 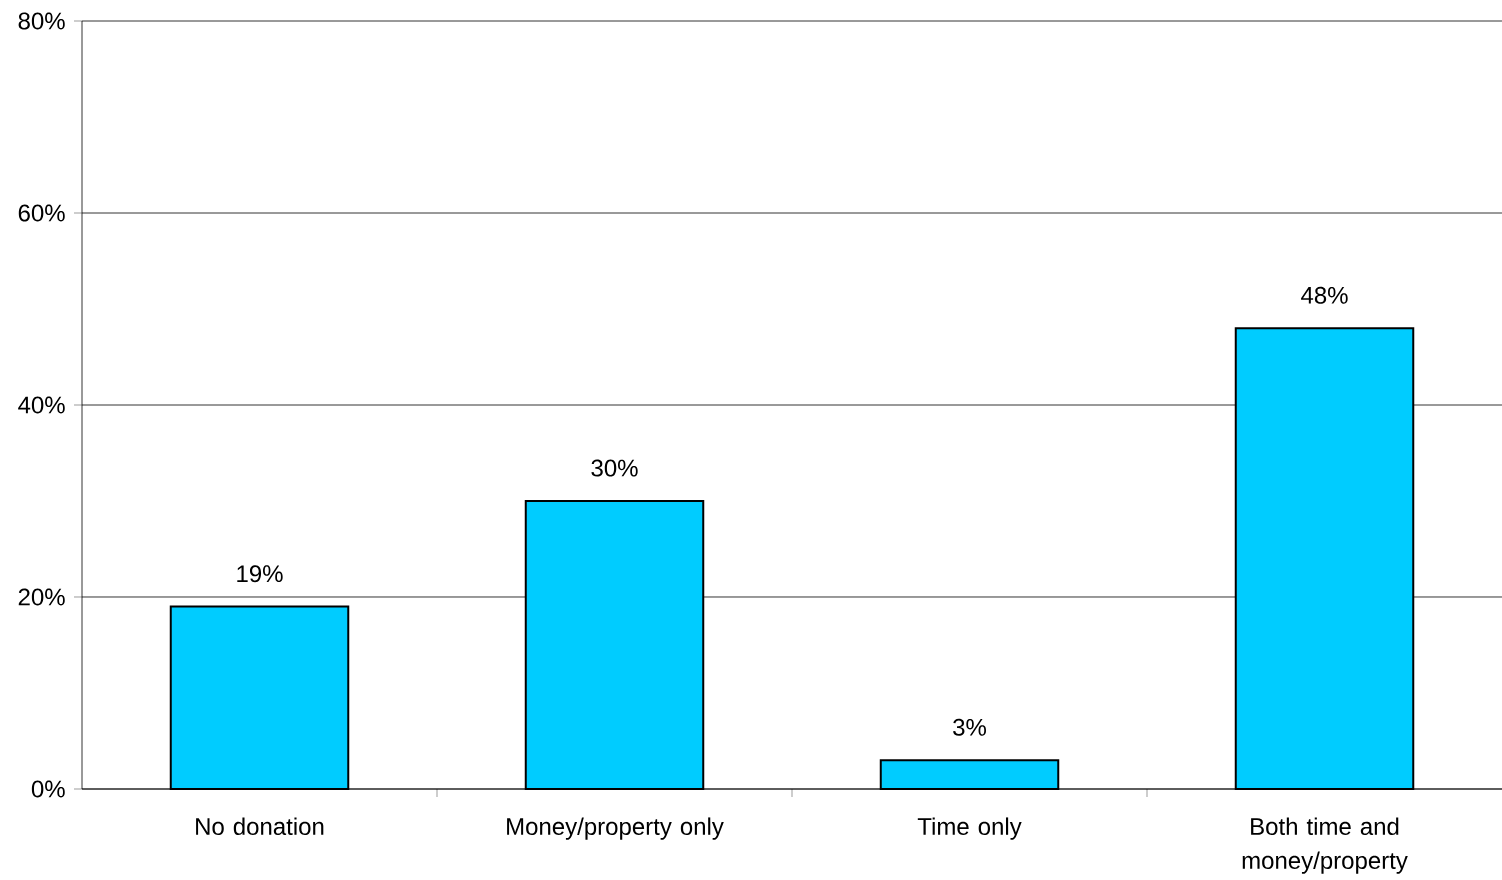 I want to click on x-tick-label: Money/property only, so click(x=615, y=828).